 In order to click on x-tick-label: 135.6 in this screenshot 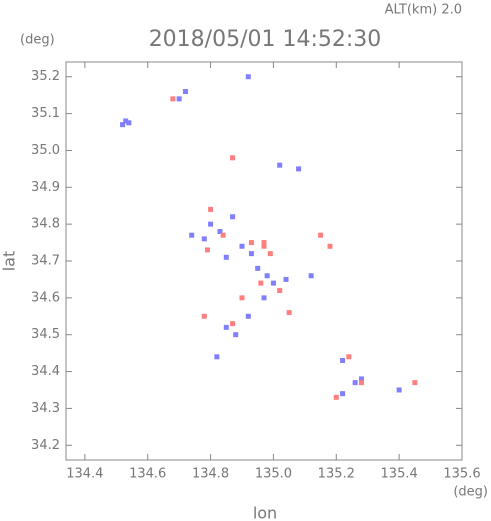, I will do `click(461, 474)`.